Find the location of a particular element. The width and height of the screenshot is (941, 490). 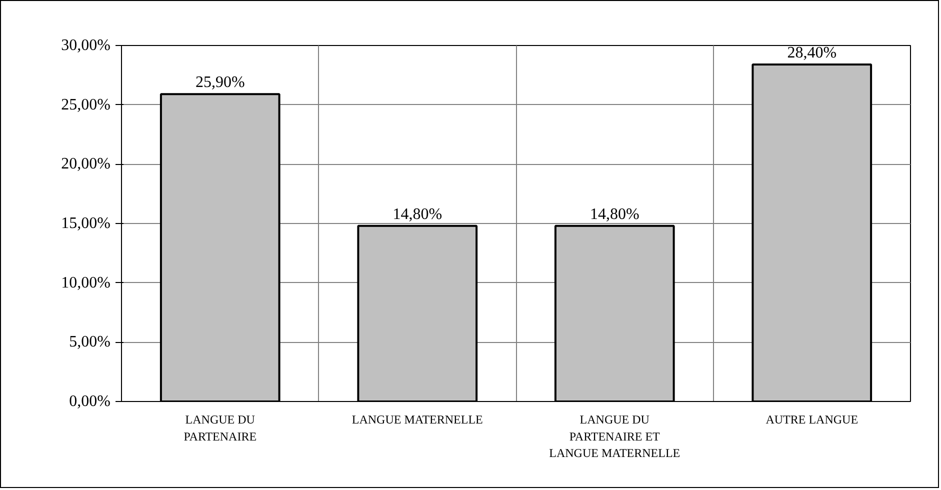

y-tick-label: 30,00% is located at coordinates (85, 45).